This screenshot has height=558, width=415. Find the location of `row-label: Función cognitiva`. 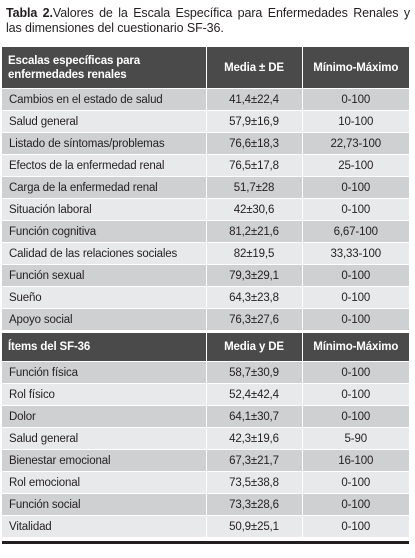

row-label: Función cognitiva is located at coordinates (104, 231).